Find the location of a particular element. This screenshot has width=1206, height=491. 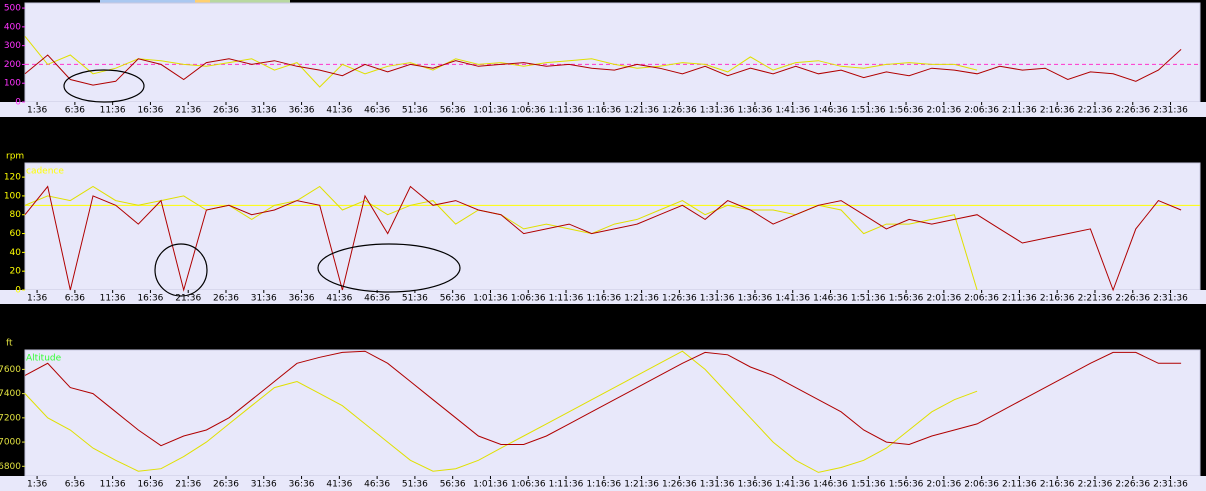

unit-label: ft is located at coordinates (9, 344).